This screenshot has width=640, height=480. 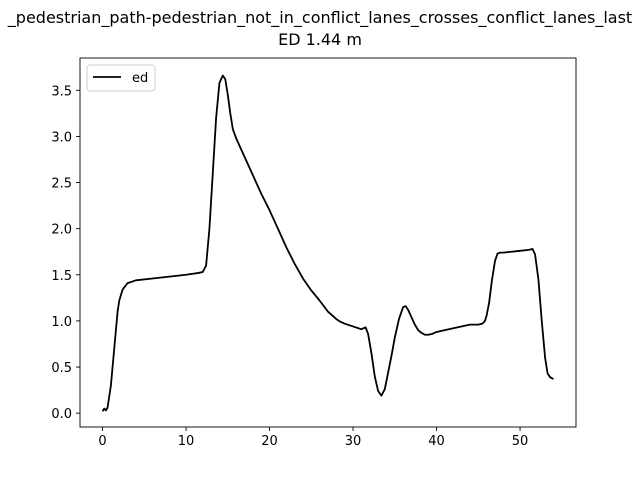 What do you see at coordinates (102, 441) in the screenshot?
I see `x-tick-label: 0` at bounding box center [102, 441].